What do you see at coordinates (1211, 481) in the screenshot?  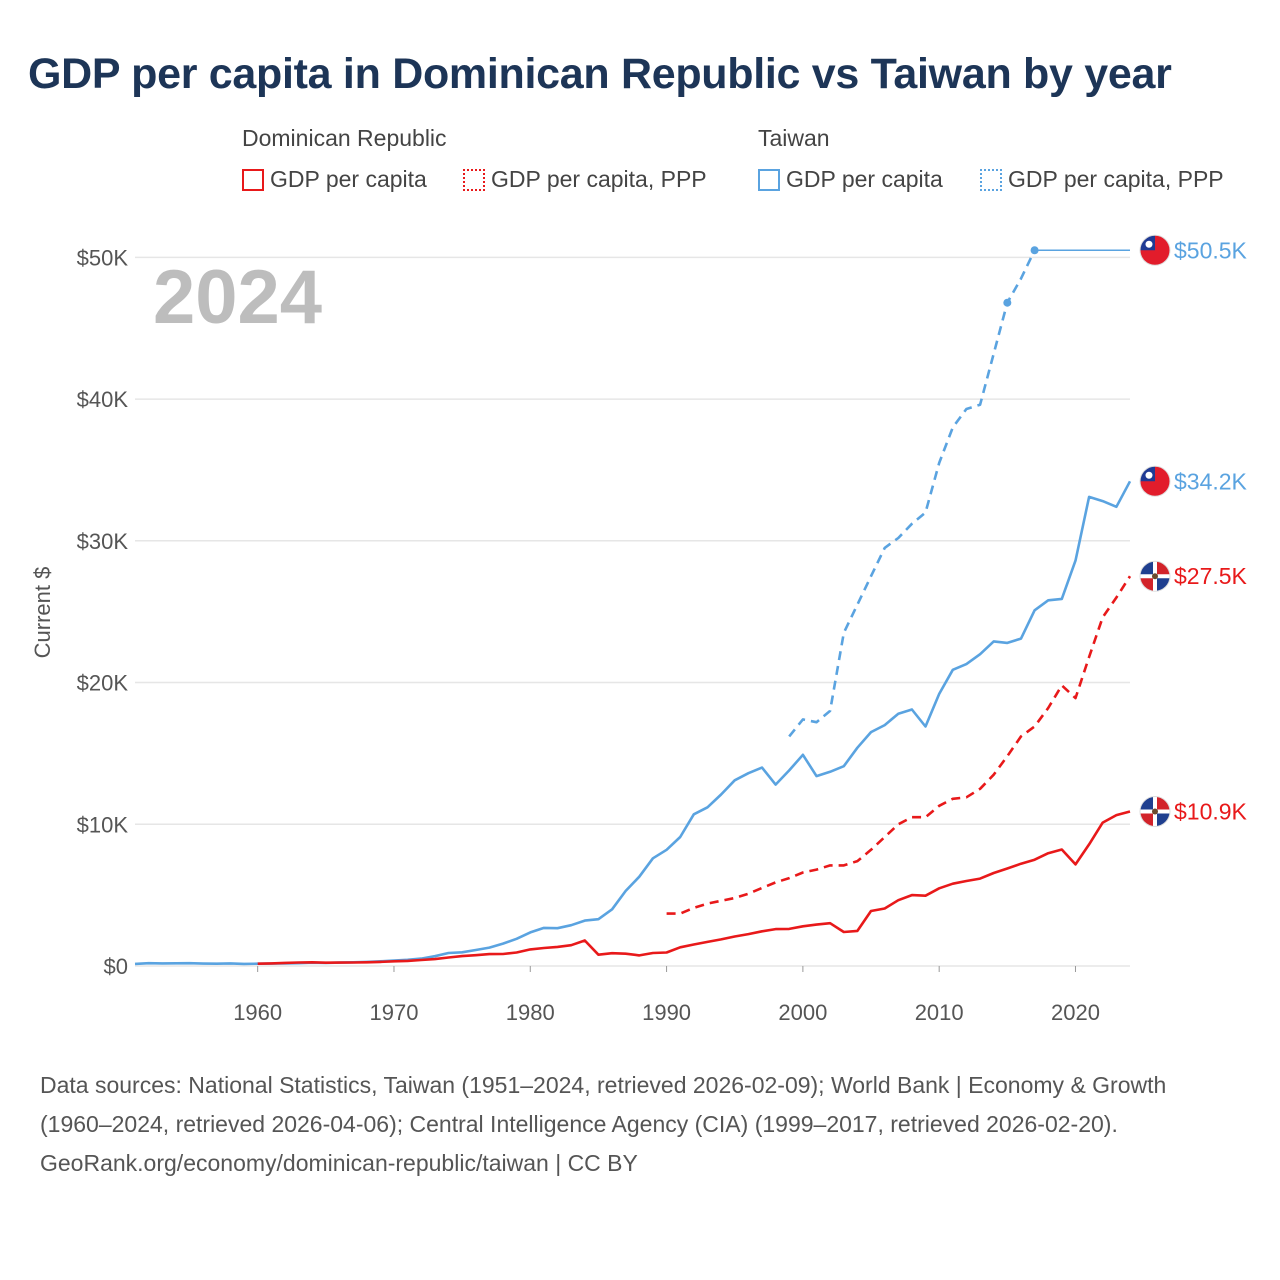 I see `taiwan-gdp-per-capita-end-label: $34.2K` at bounding box center [1211, 481].